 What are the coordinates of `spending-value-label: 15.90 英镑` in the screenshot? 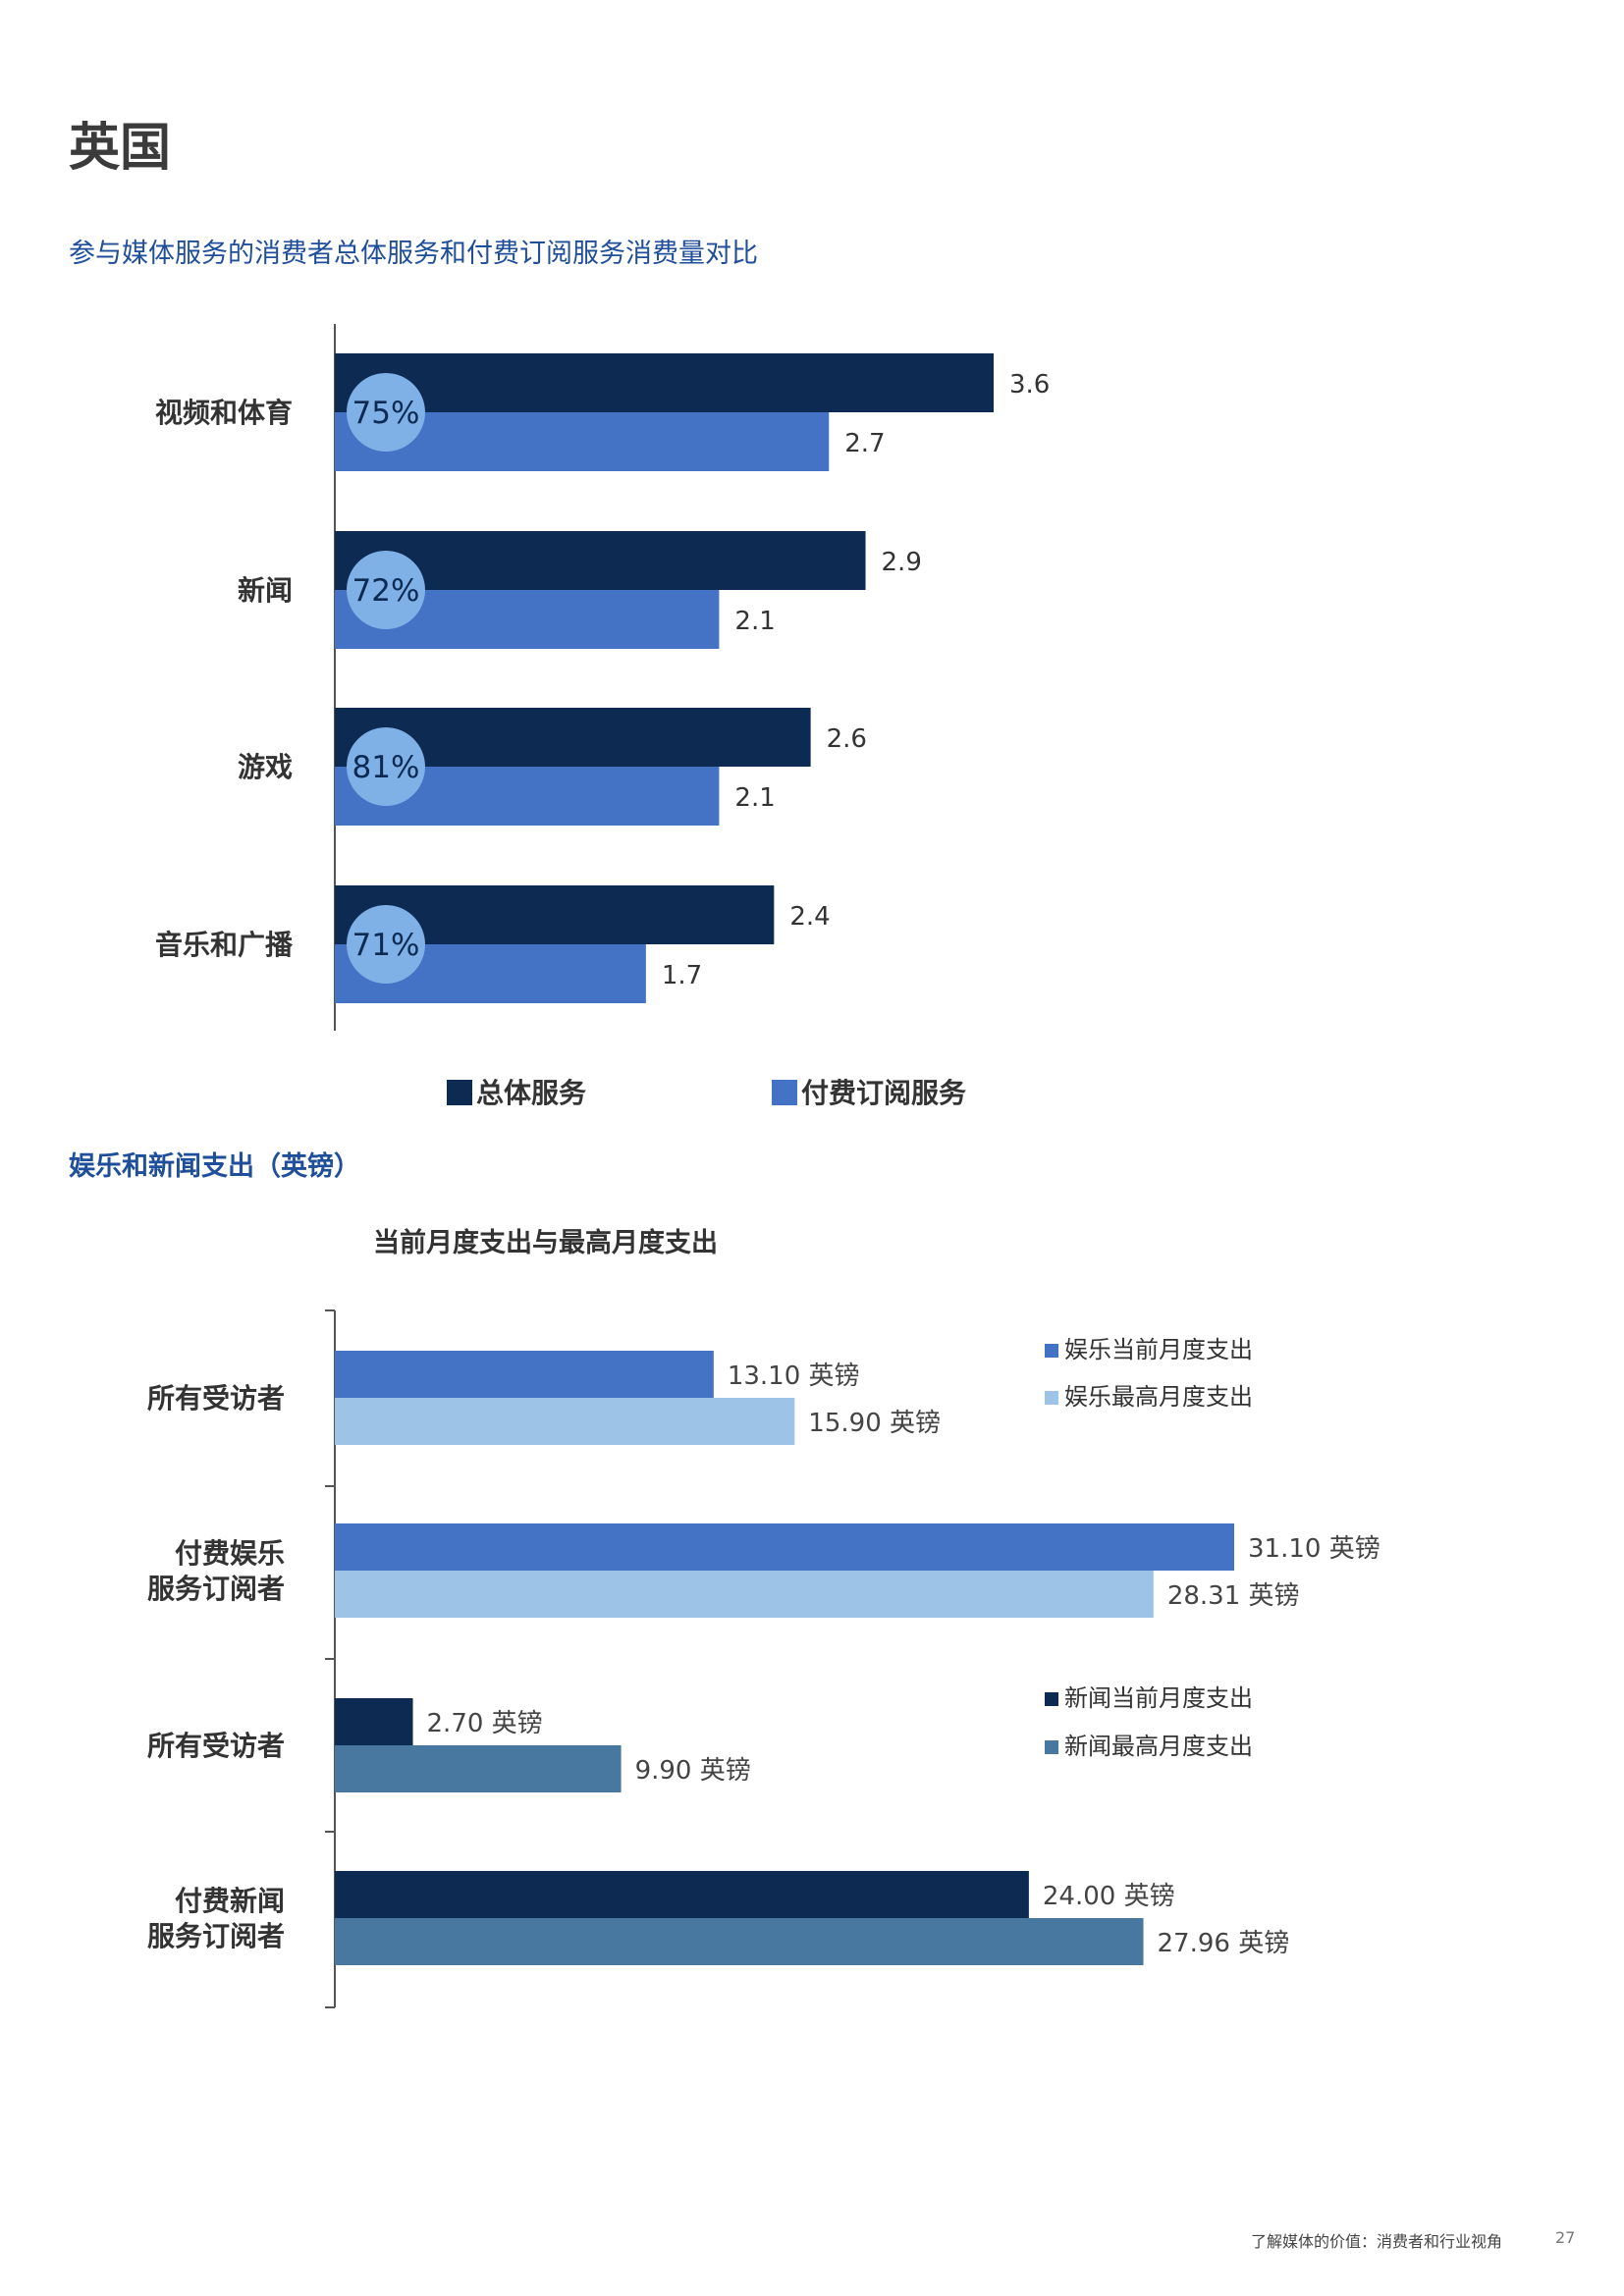 It's located at (874, 1423).